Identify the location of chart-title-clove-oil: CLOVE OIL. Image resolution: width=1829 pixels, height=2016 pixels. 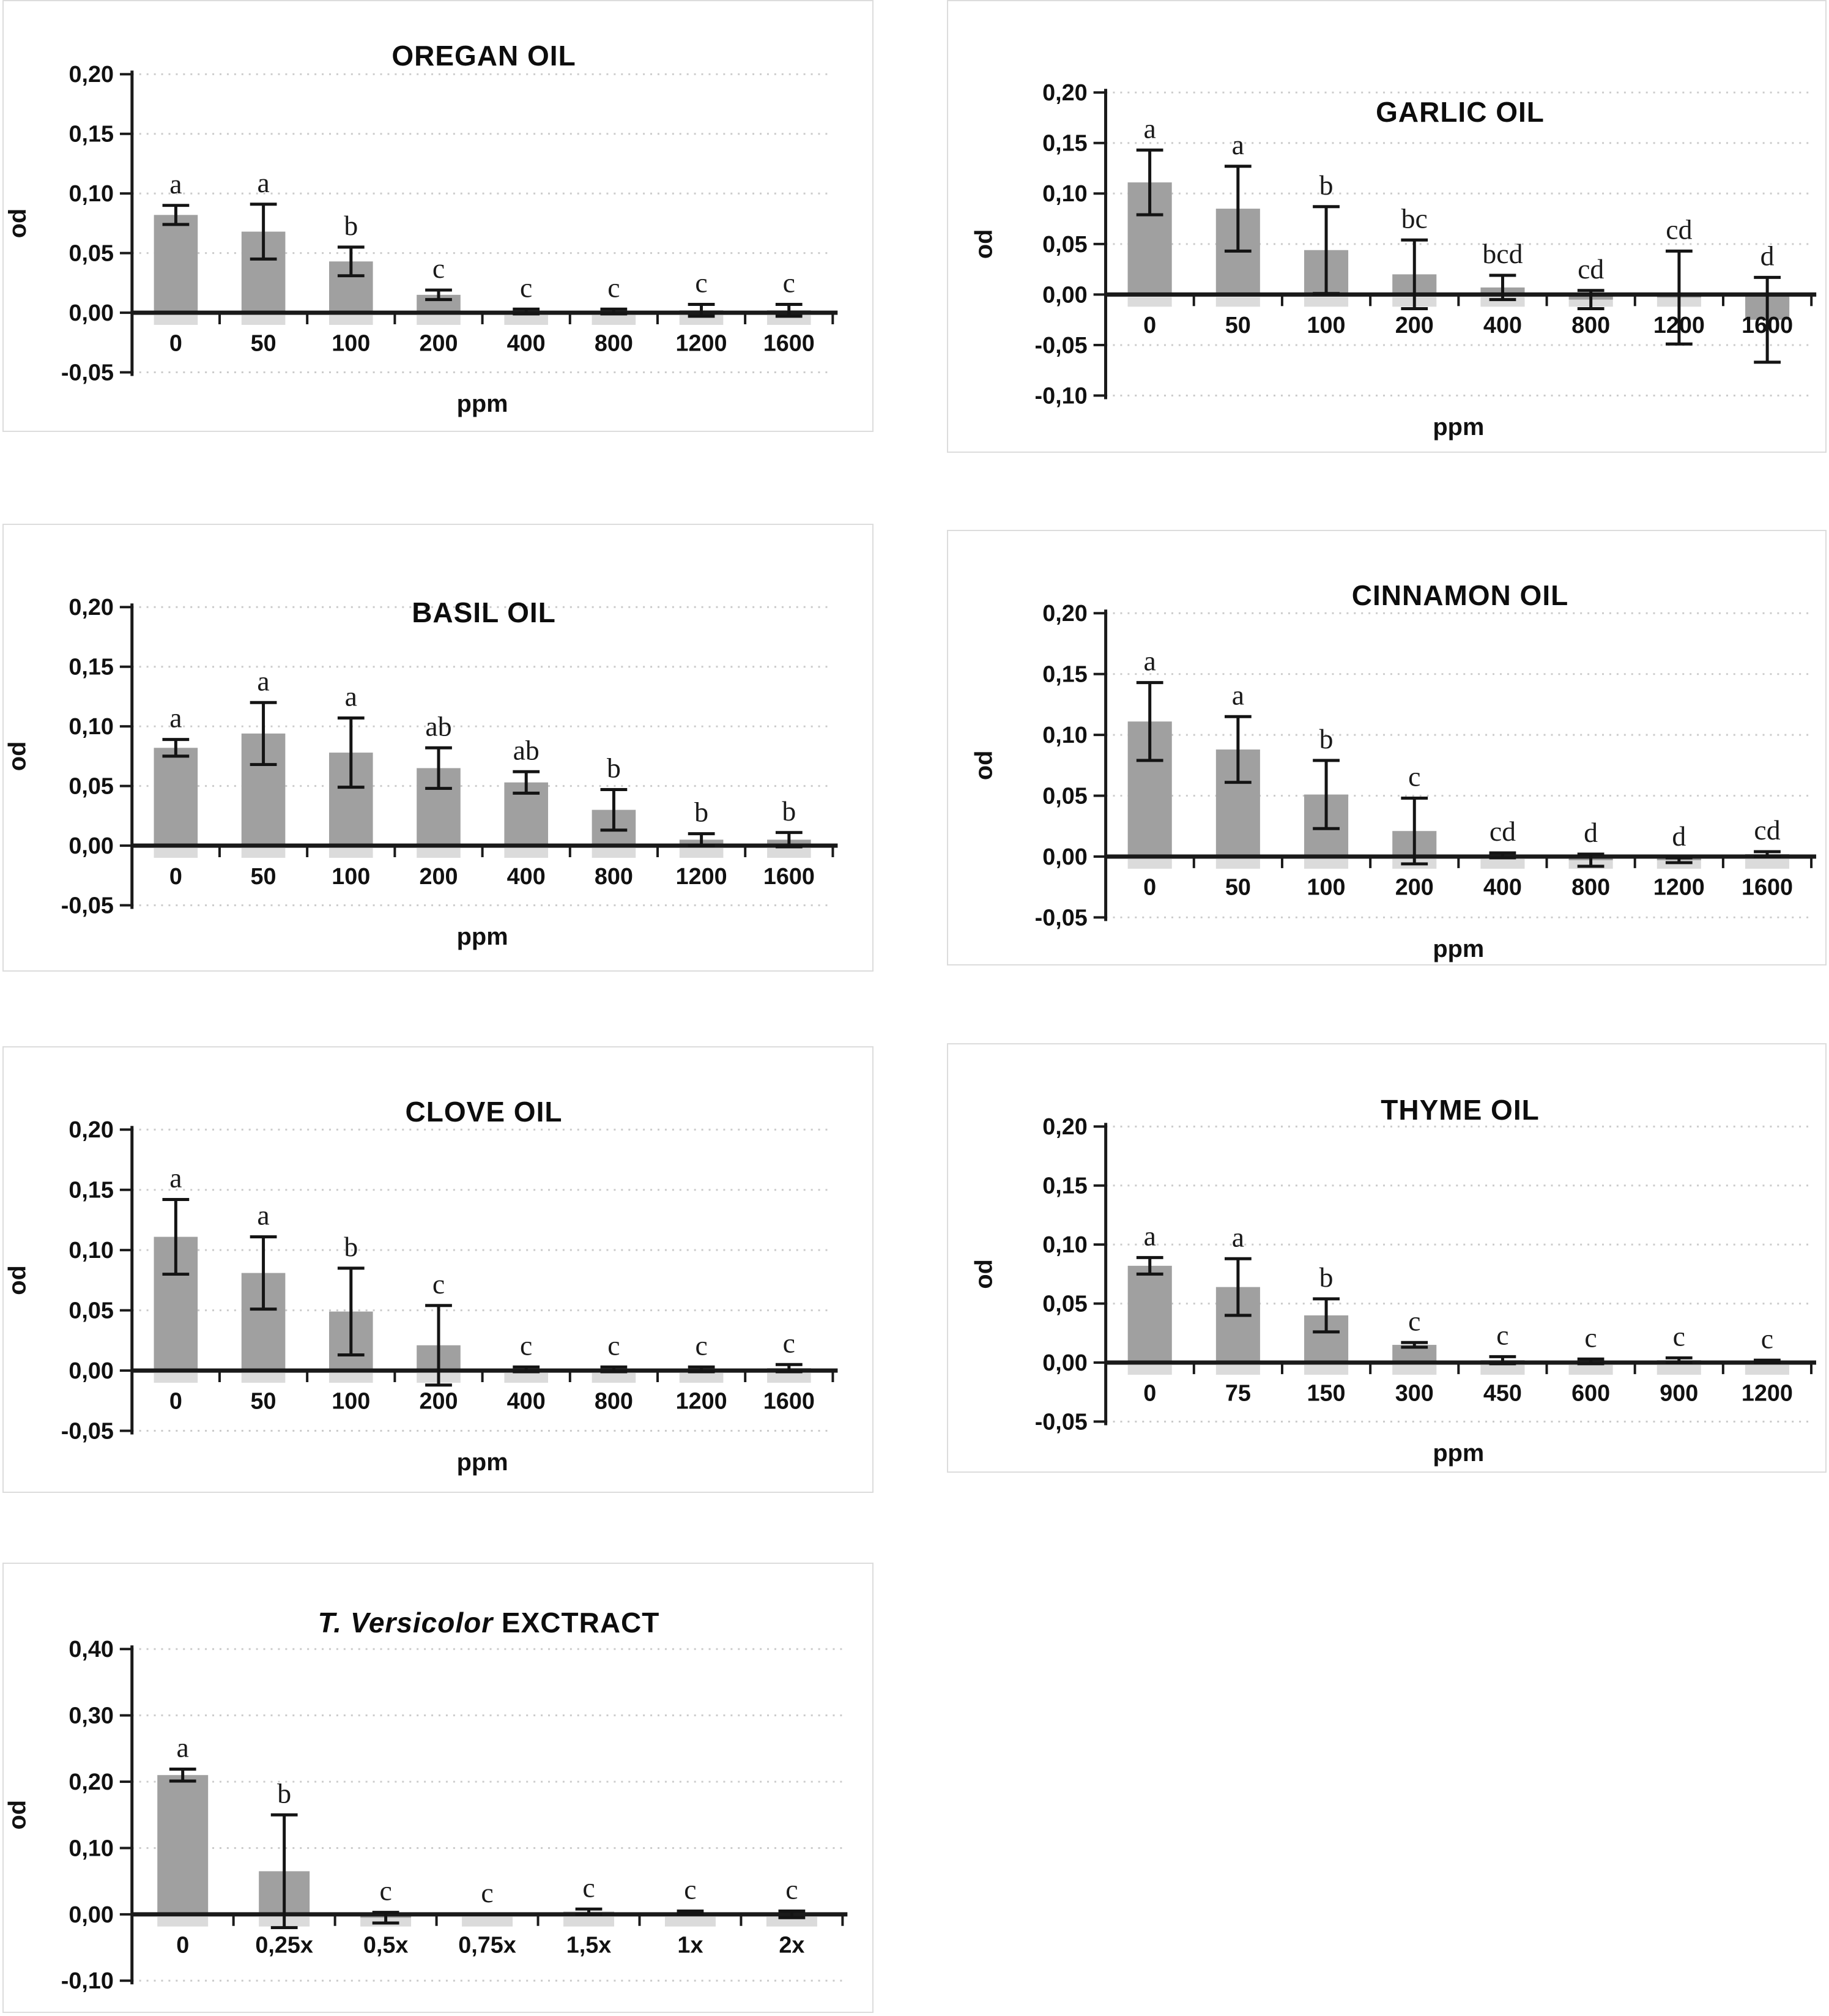
(484, 1112).